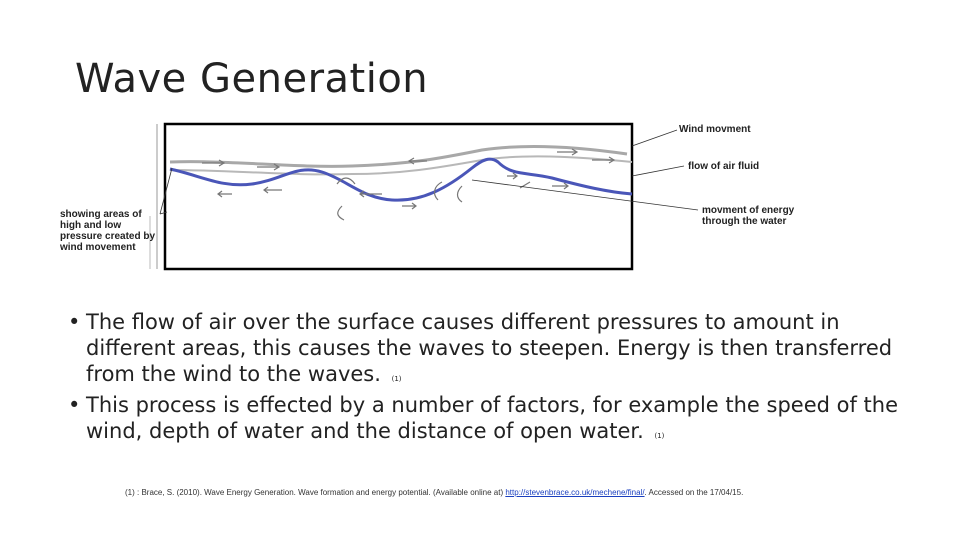 This screenshot has height=540, width=960. Describe the element at coordinates (748, 216) in the screenshot. I see `label-energy-movement: movment of energy through the water` at that location.